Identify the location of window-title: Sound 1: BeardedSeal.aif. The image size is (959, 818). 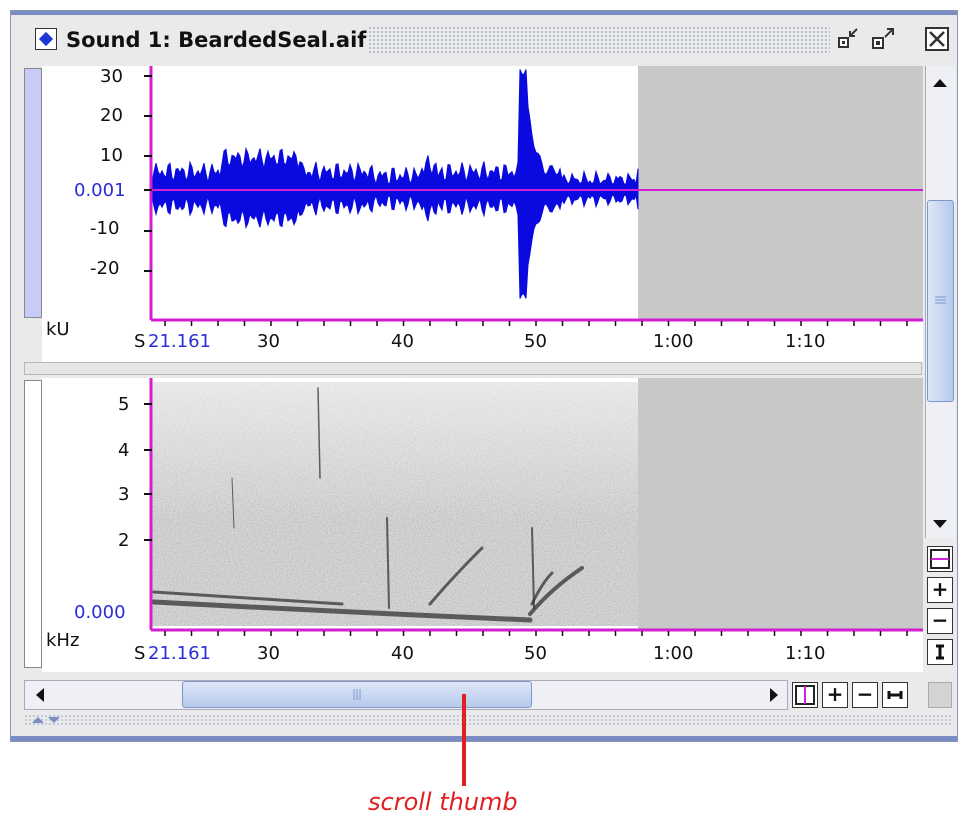
(216, 40).